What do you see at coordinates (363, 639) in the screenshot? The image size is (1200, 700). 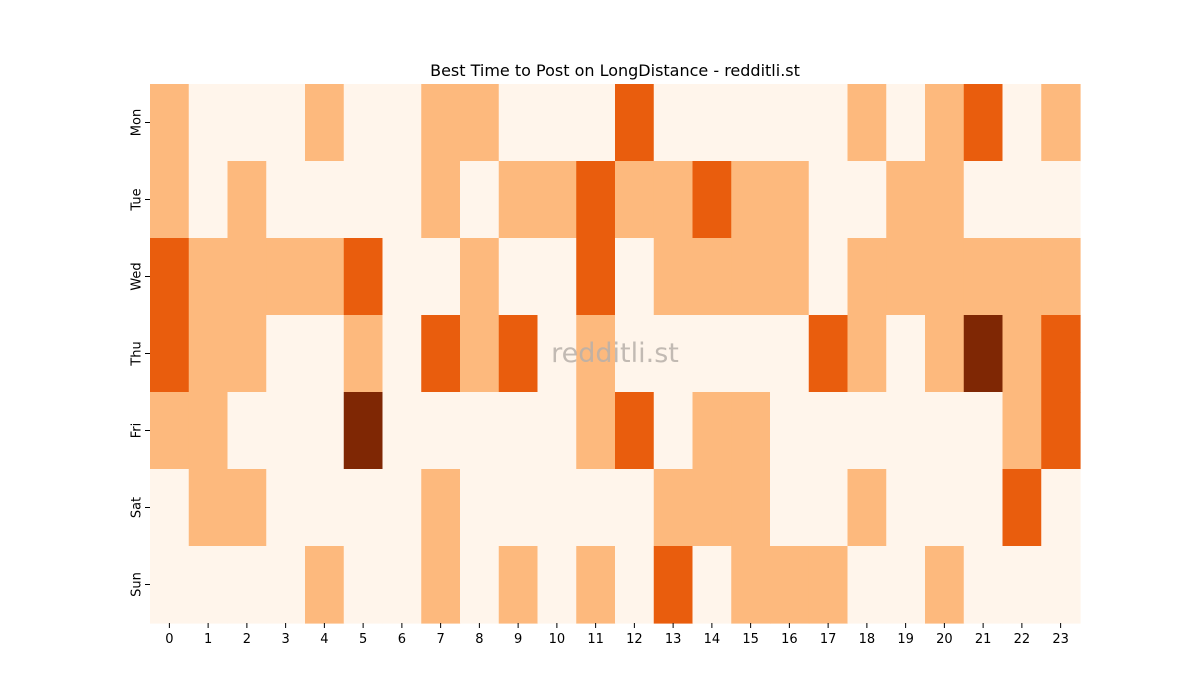 I see `x-tick-label: 5` at bounding box center [363, 639].